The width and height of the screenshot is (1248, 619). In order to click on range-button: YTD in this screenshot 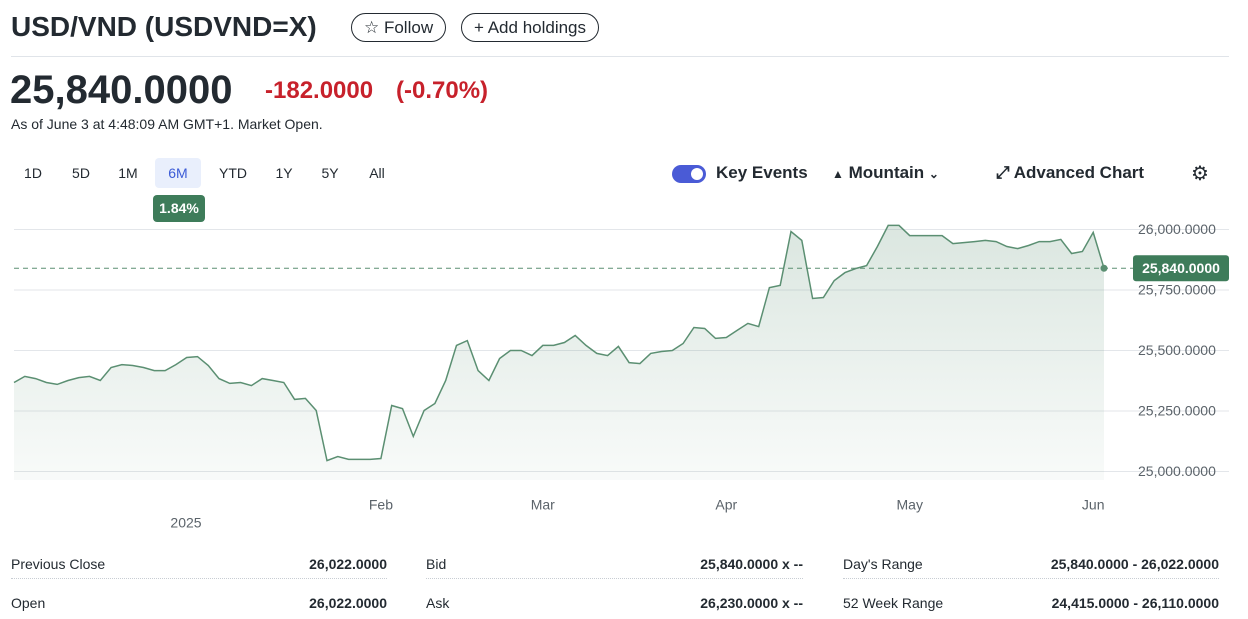, I will do `click(233, 173)`.